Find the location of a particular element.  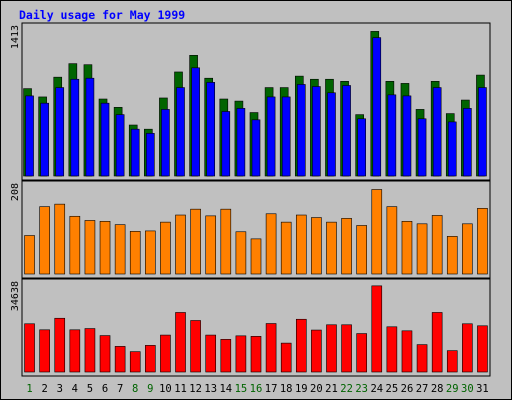

day-label-9: 9 is located at coordinates (150, 389).